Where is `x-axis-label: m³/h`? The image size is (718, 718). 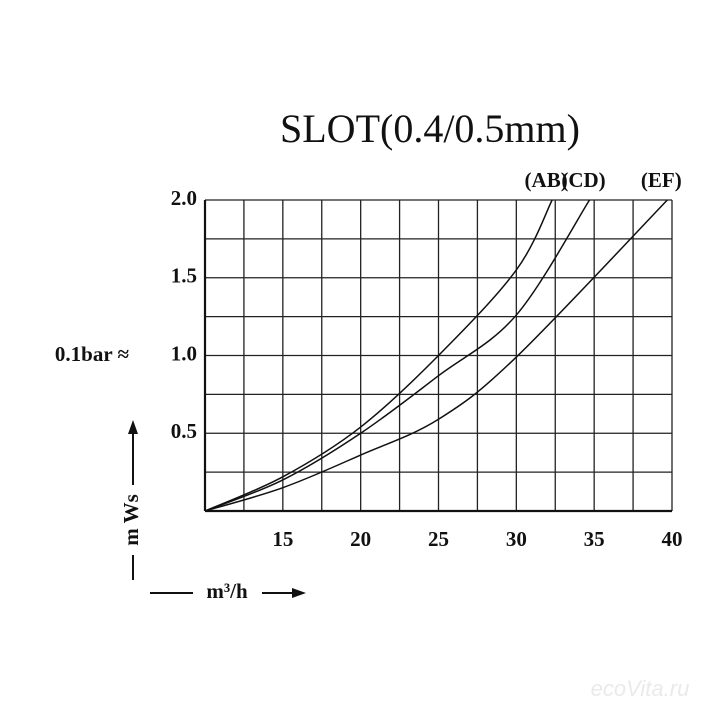 x-axis-label: m³/h is located at coordinates (227, 591).